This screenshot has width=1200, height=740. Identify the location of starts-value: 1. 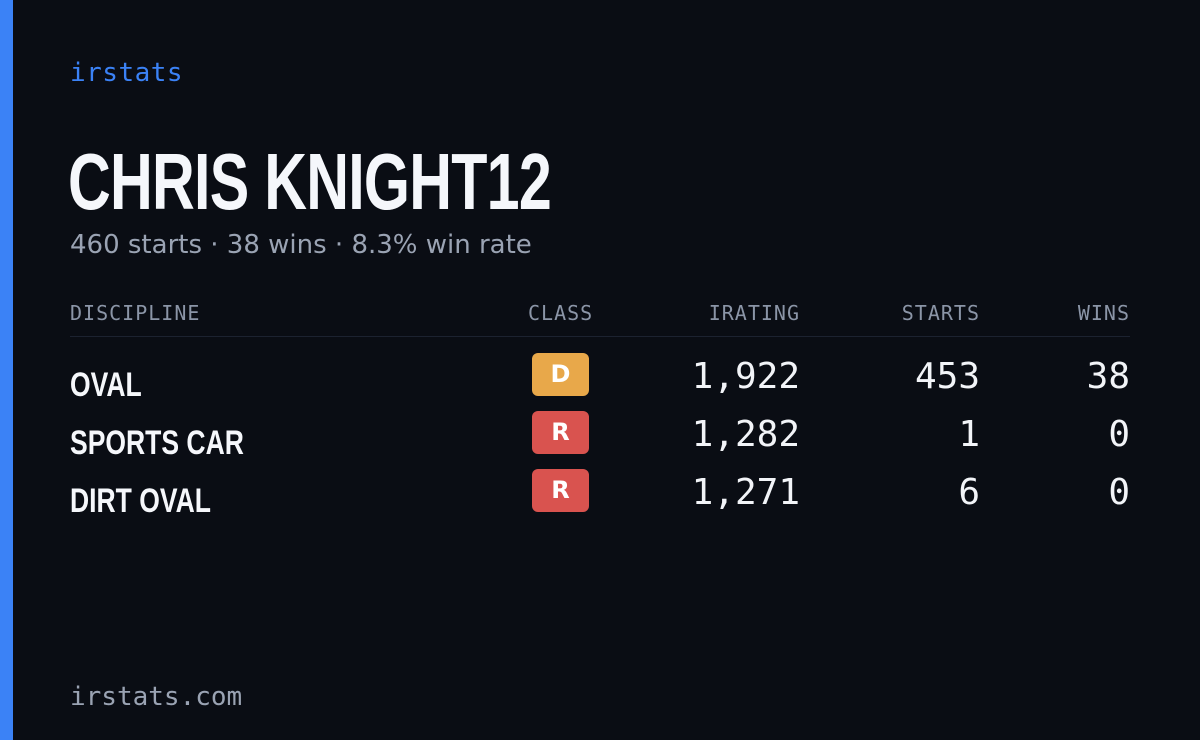
(969, 434).